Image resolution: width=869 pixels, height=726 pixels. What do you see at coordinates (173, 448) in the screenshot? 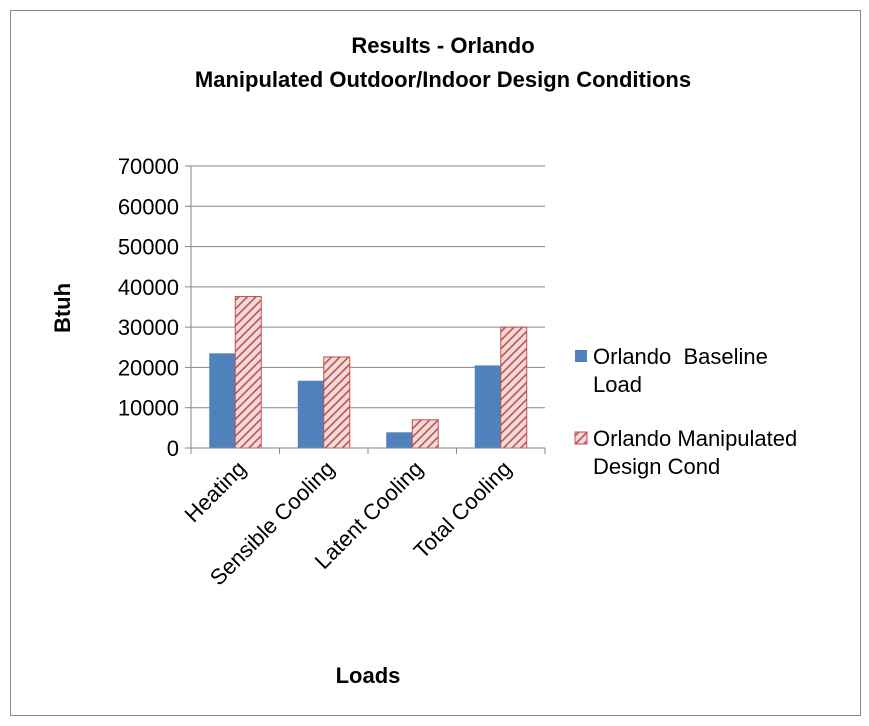
I see `y-tick-label: 0` at bounding box center [173, 448].